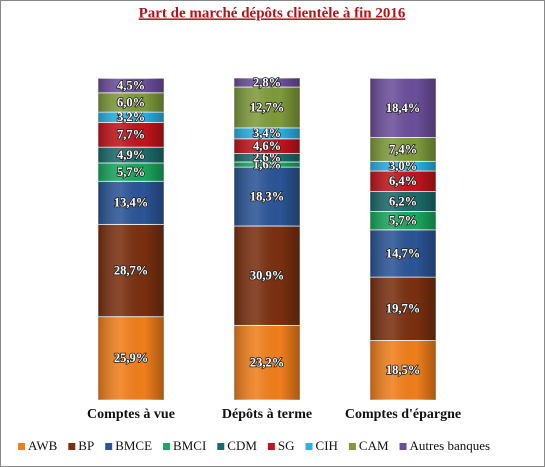  I want to click on x-tick-label: Comptes à vue, so click(131, 414).